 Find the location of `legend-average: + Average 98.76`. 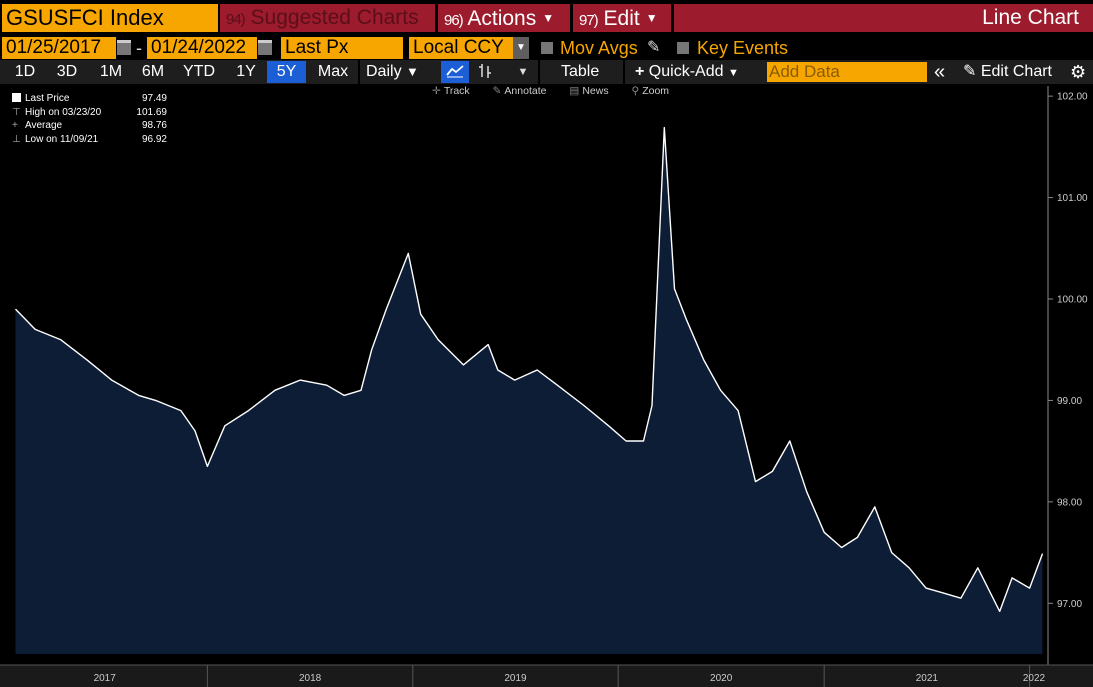

legend-average: + Average 98.76 is located at coordinates (89, 126).